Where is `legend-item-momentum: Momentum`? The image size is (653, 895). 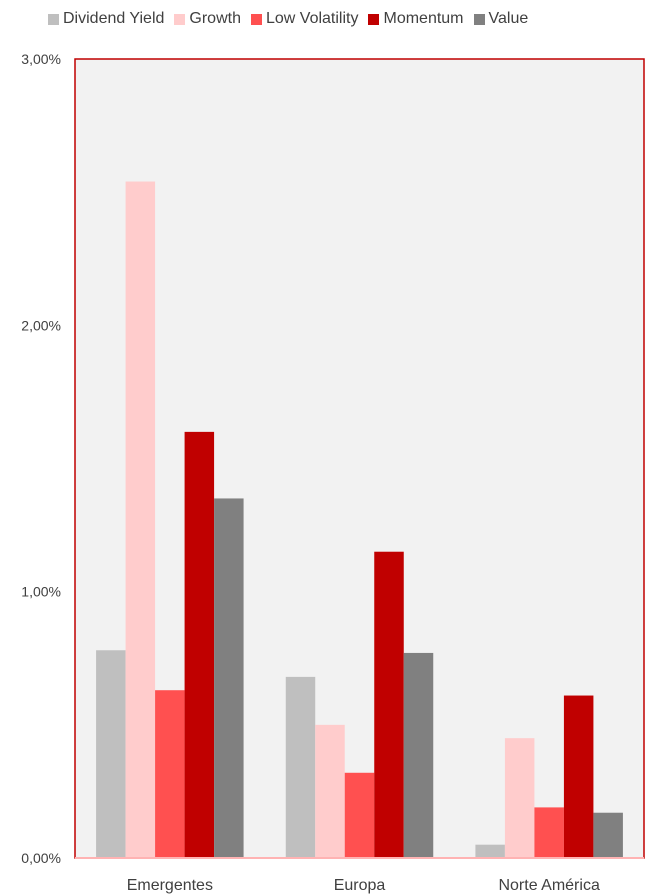
legend-item-momentum: Momentum is located at coordinates (416, 19).